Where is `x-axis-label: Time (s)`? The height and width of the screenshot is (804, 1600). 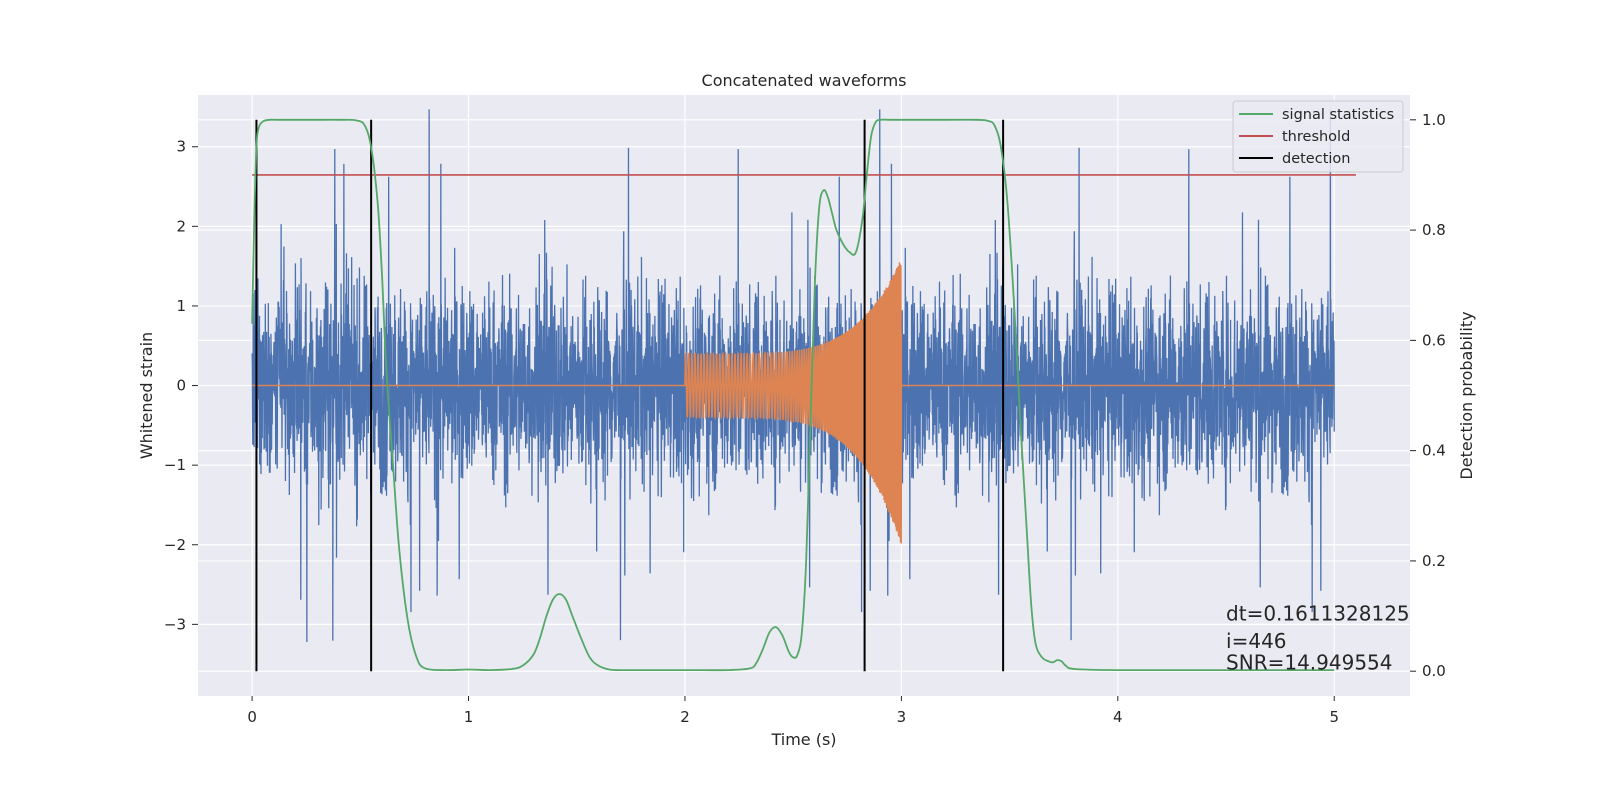
x-axis-label: Time (s) is located at coordinates (803, 739).